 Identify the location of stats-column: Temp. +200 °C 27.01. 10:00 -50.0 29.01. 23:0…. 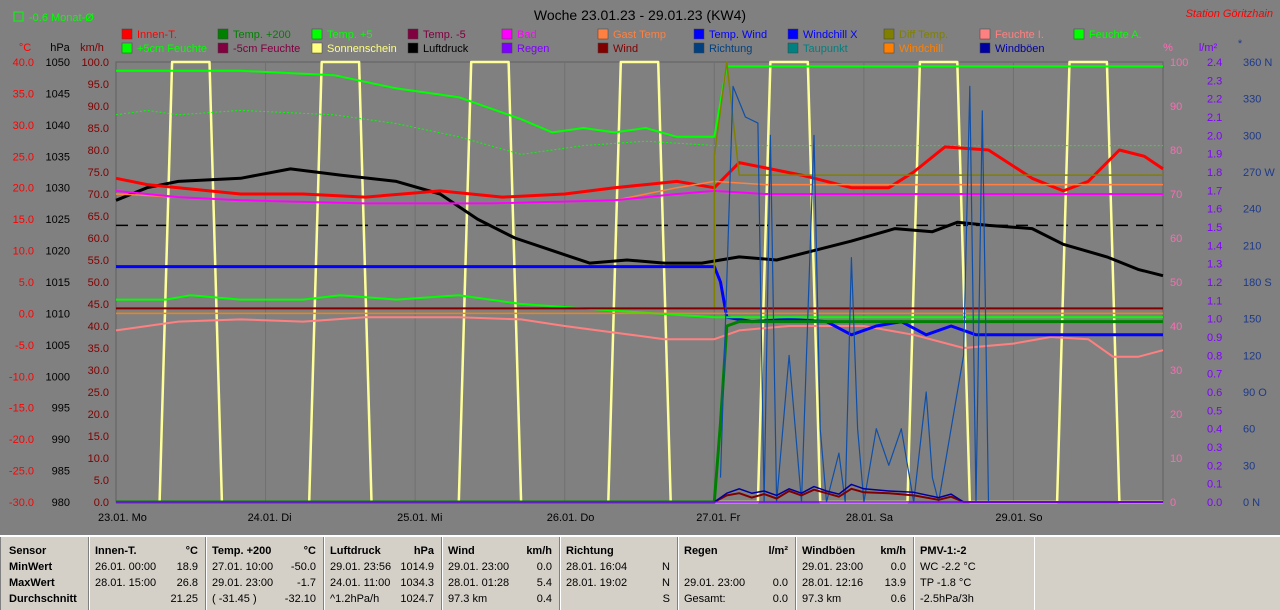
(265, 573).